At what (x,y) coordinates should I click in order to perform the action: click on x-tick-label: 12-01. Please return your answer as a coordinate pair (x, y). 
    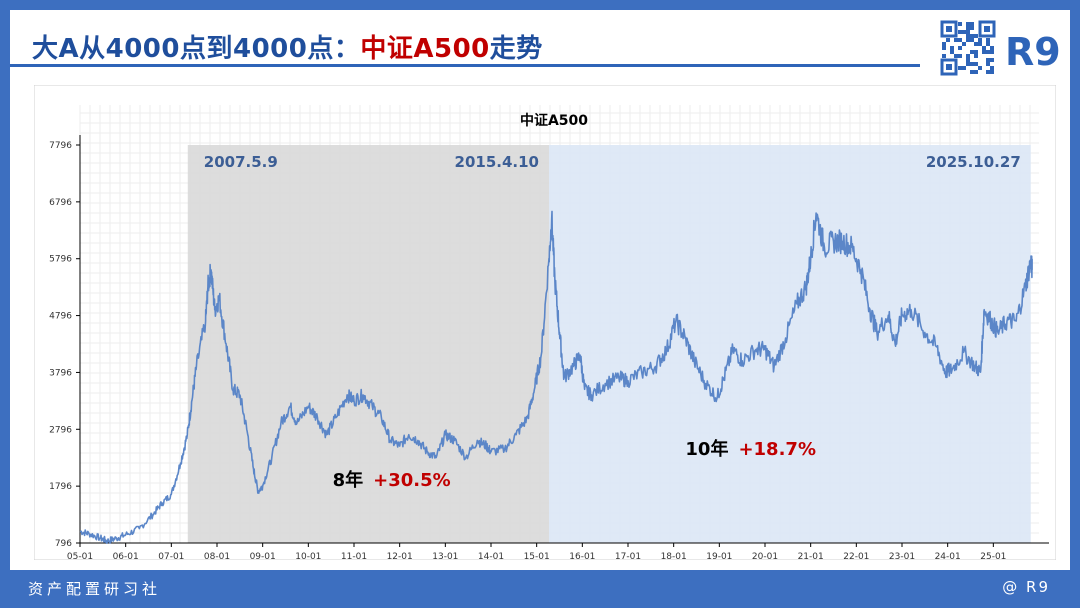
    Looking at the image, I should click on (400, 556).